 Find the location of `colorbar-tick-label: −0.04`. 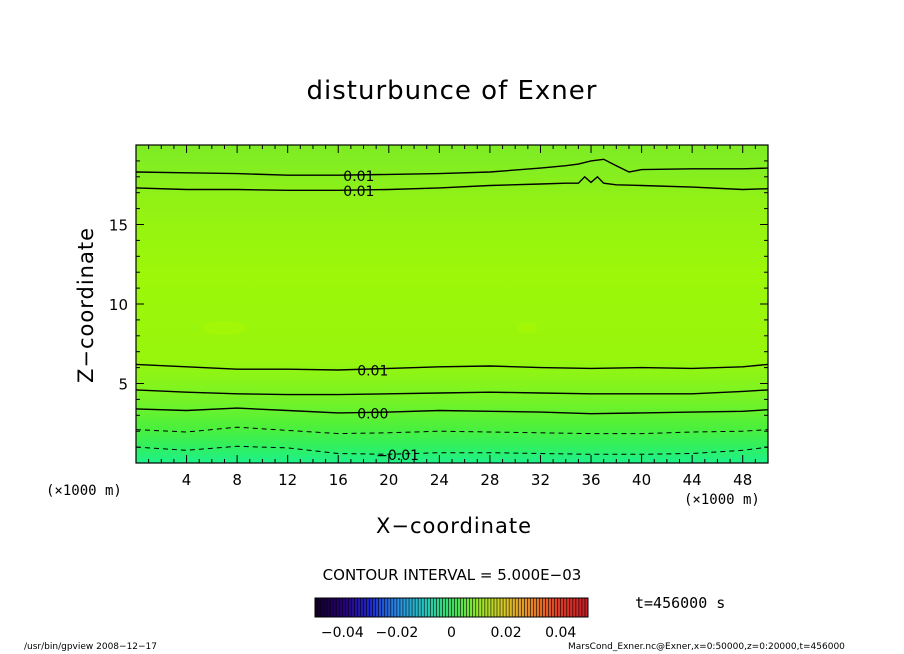

colorbar-tick-label: −0.04 is located at coordinates (342, 633).